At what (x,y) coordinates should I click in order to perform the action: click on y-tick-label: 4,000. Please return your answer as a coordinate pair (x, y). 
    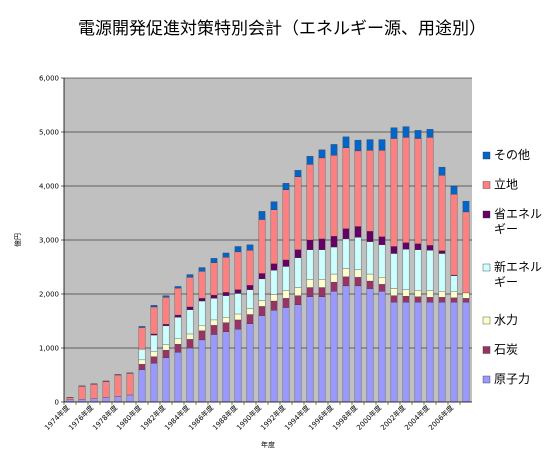
    Looking at the image, I should click on (49, 187).